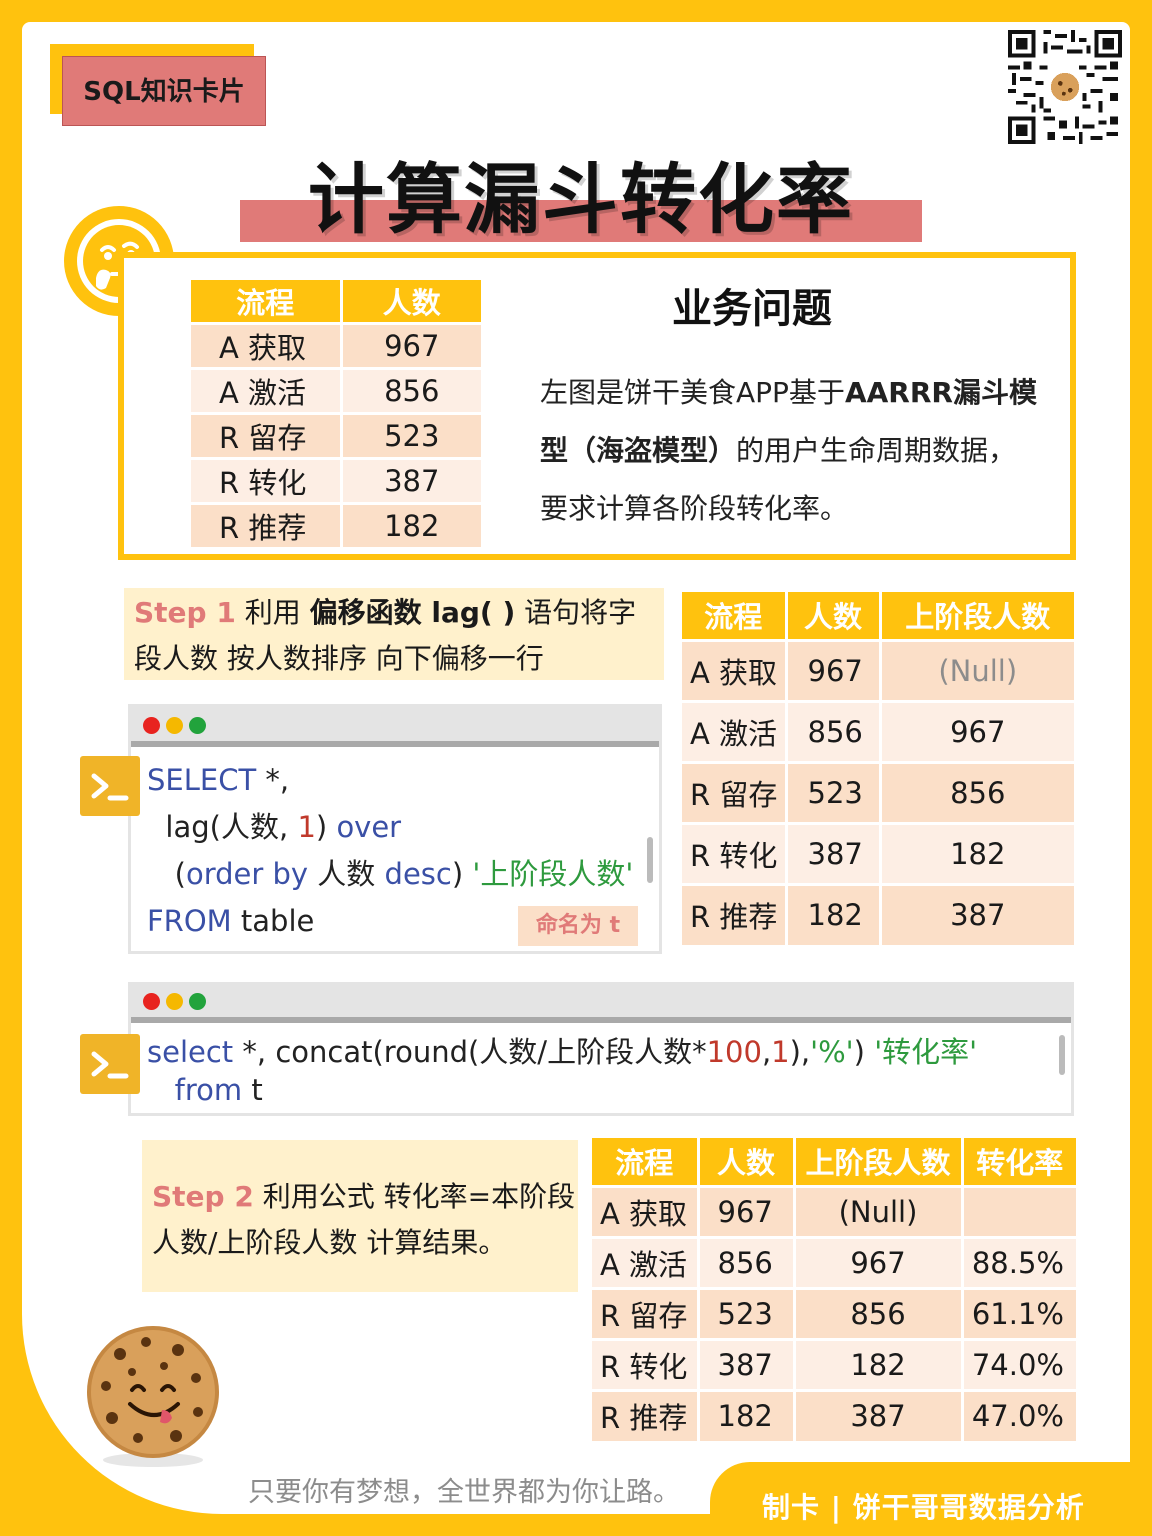  I want to click on table-row: R 转化 387 182 74.0%, so click(834, 1363).